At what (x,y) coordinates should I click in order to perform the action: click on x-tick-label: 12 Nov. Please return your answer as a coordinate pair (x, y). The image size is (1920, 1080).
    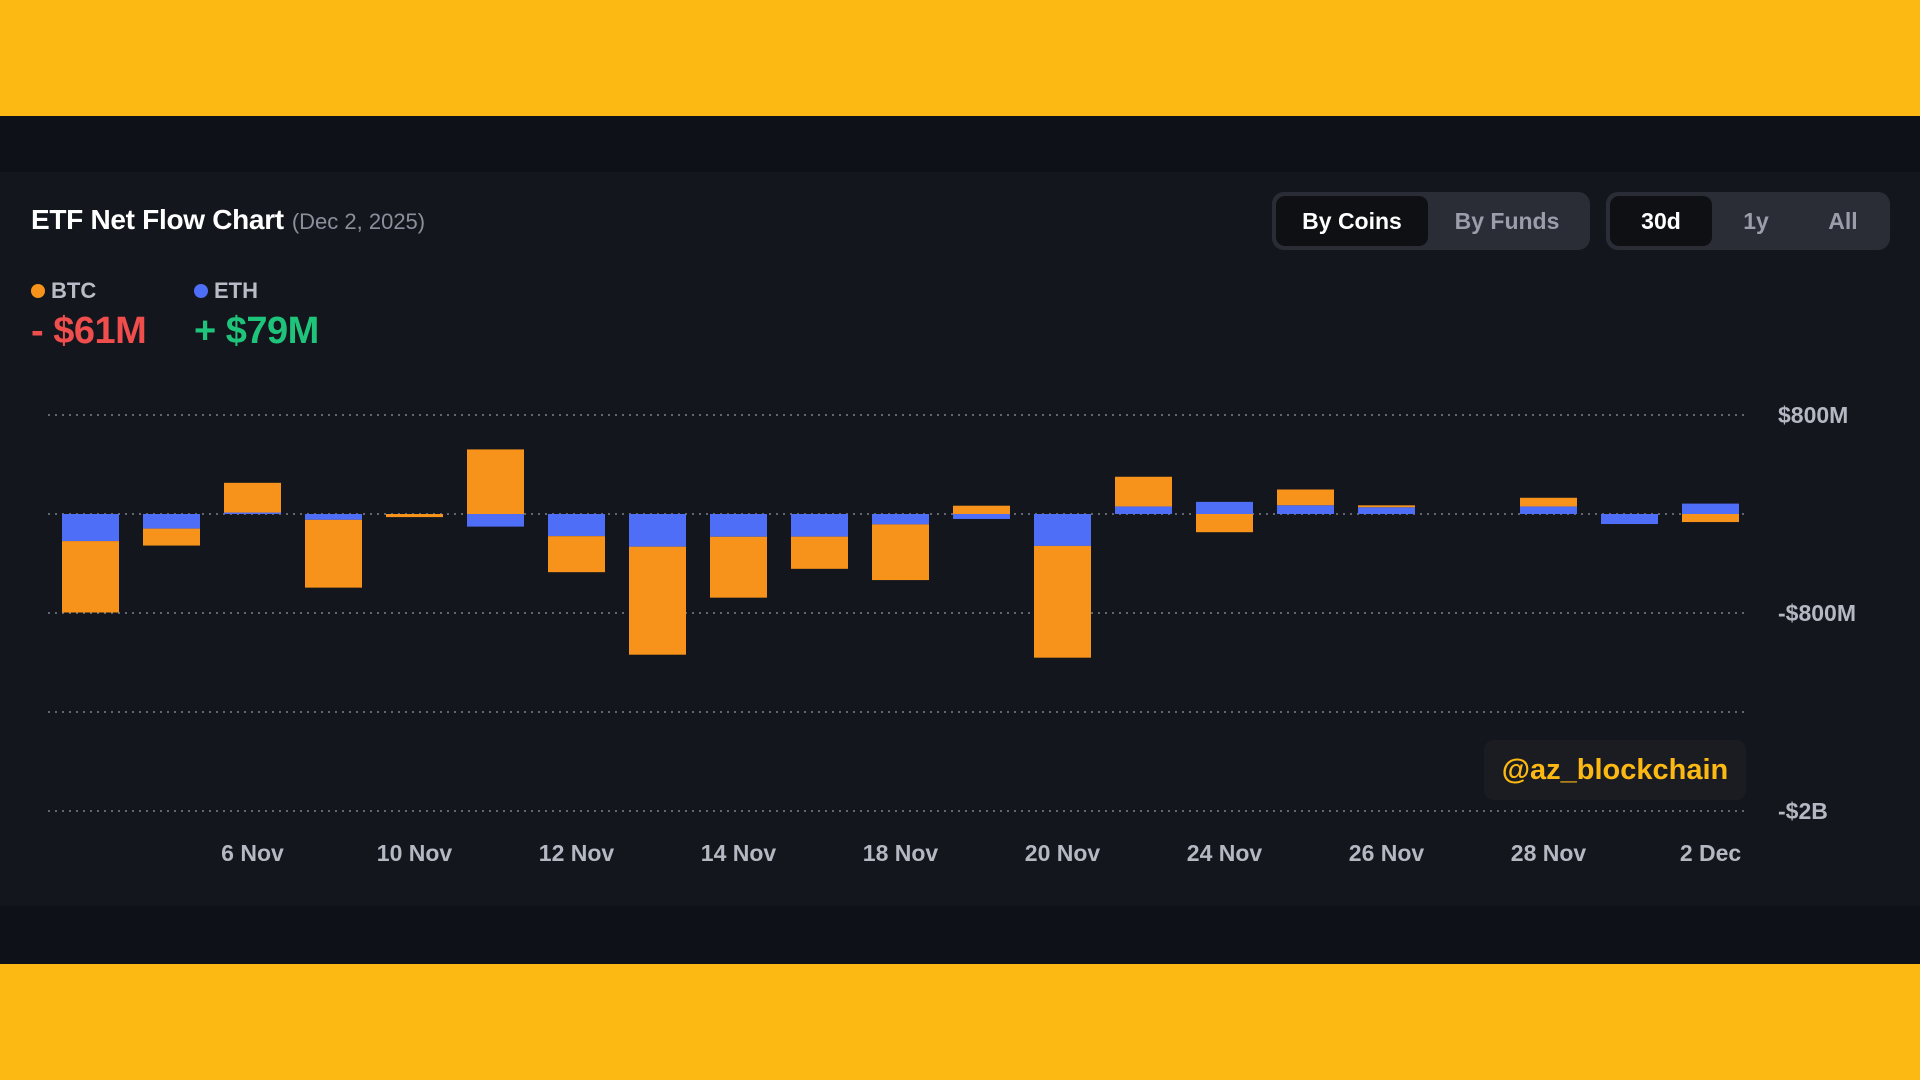
    Looking at the image, I should click on (577, 853).